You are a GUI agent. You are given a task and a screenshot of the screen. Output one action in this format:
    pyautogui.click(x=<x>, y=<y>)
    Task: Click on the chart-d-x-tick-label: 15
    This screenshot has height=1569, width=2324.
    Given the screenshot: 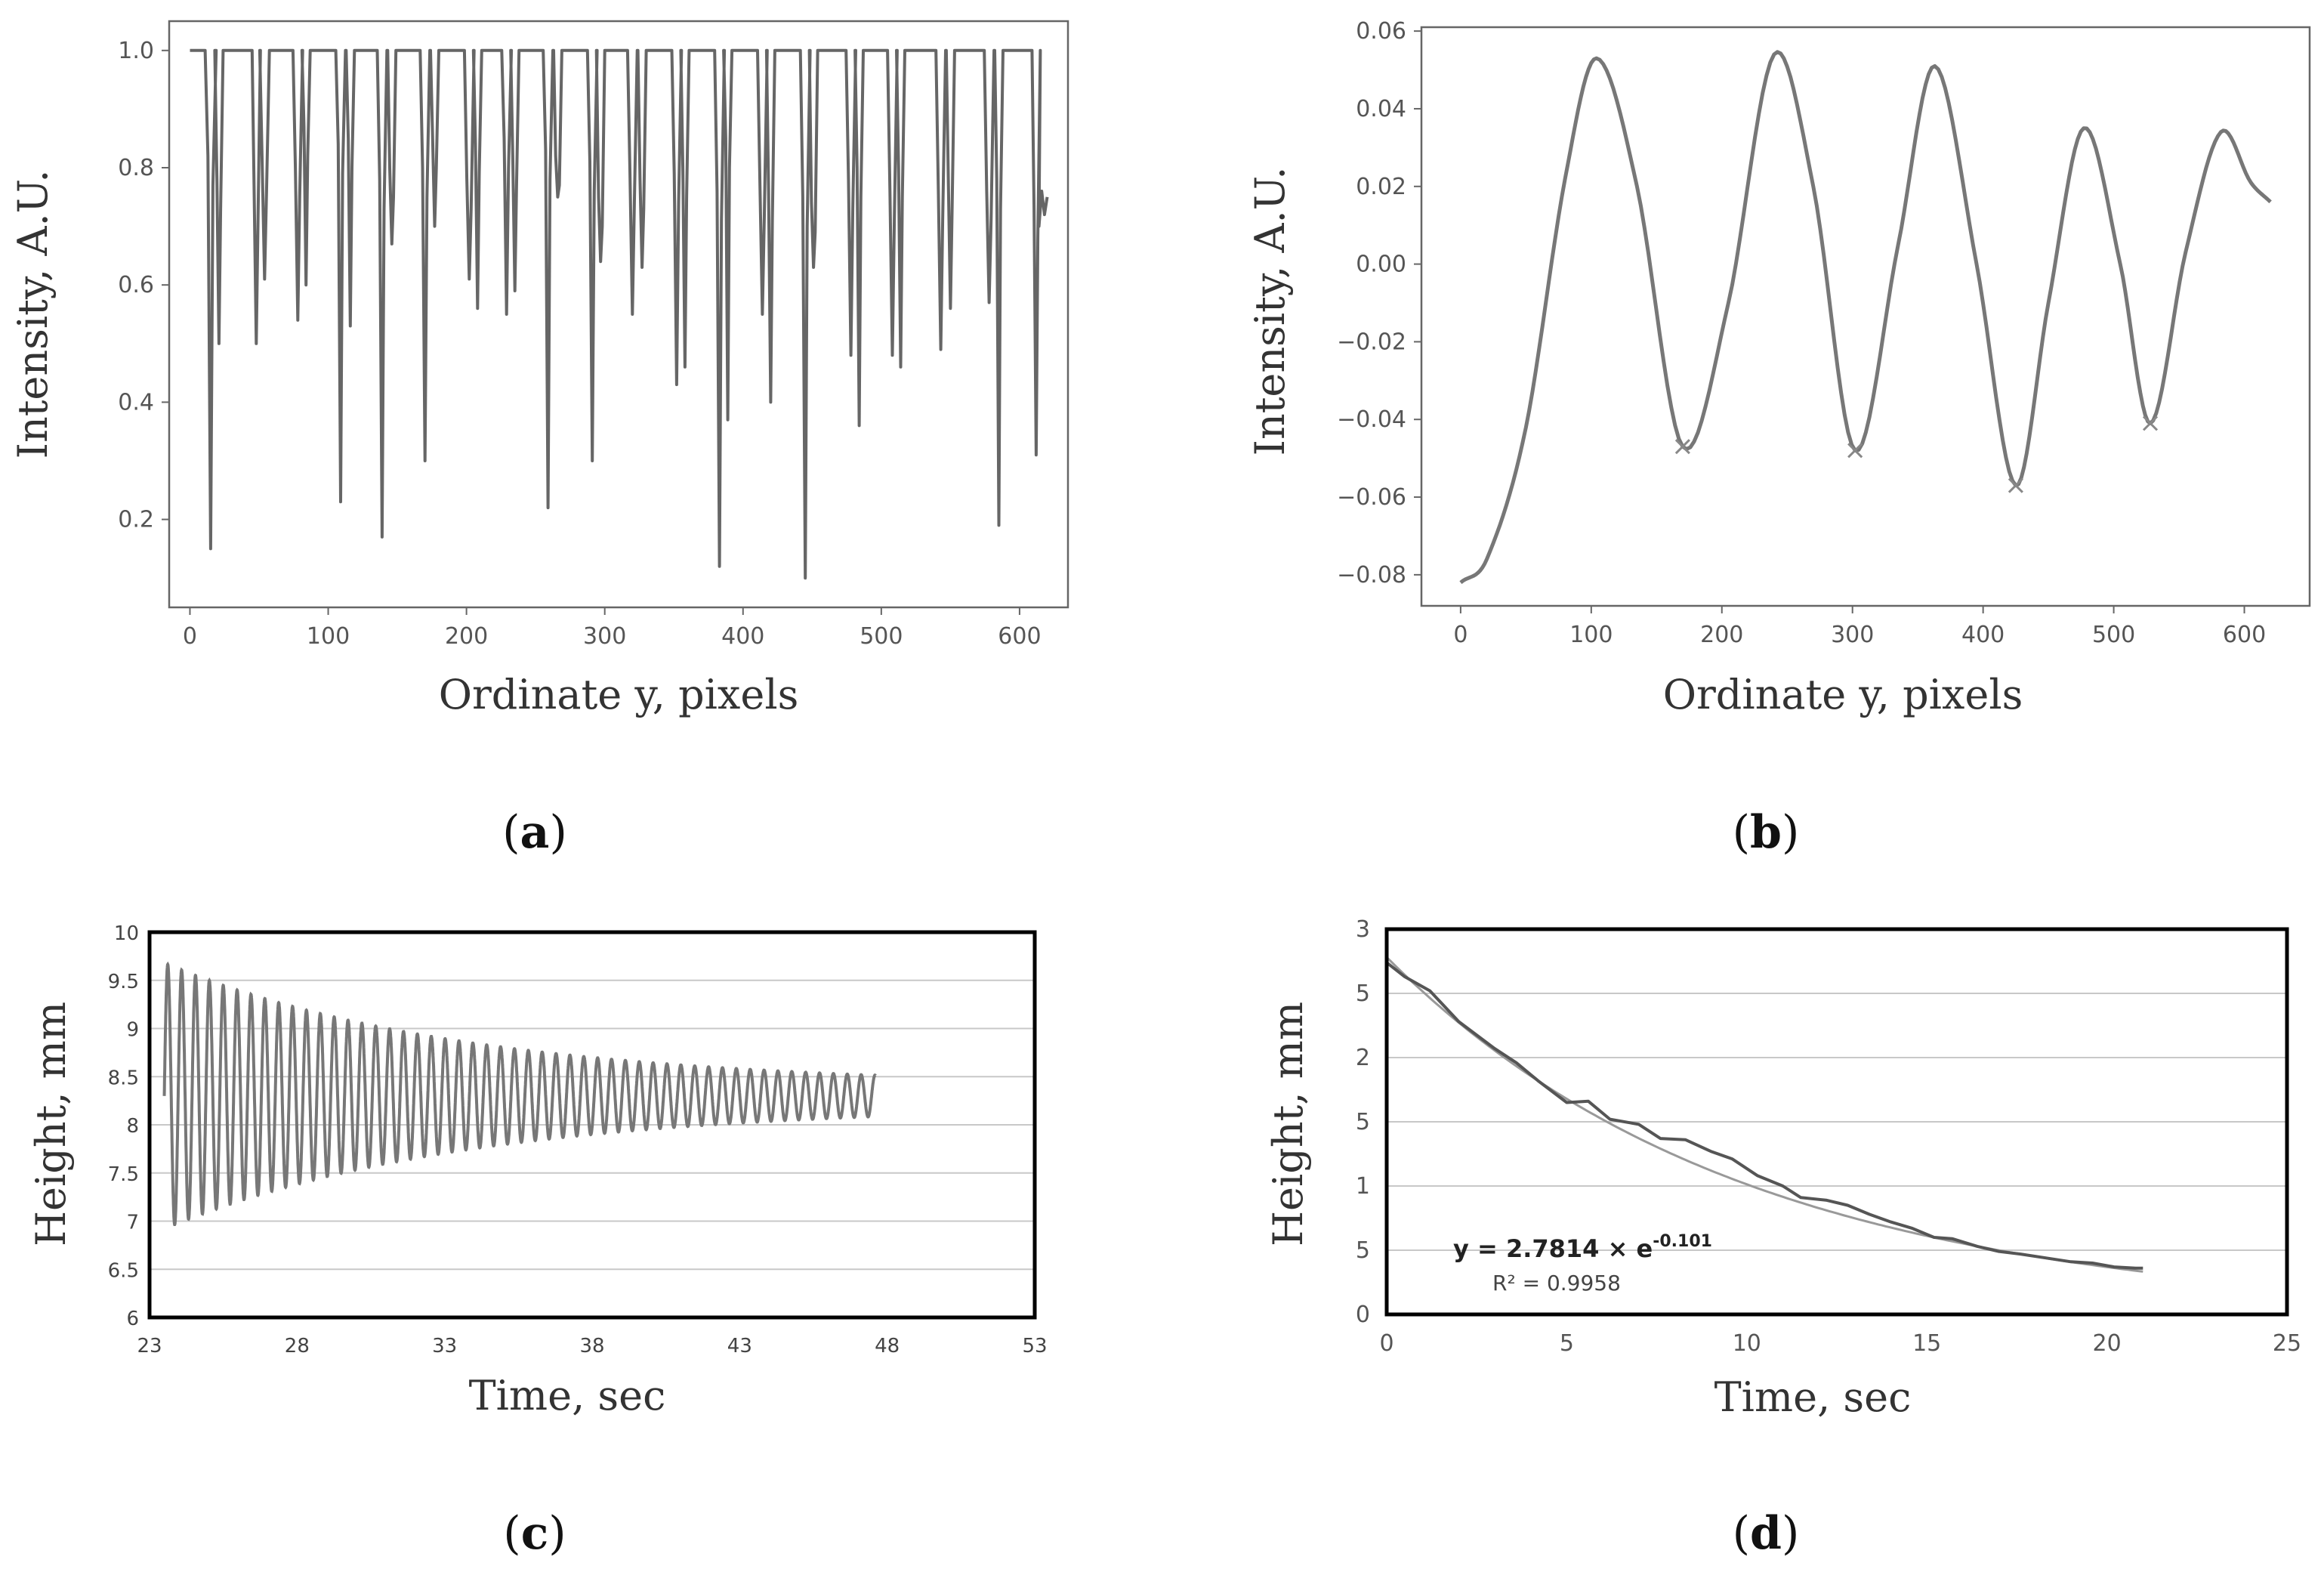 What is the action you would take?
    pyautogui.click(x=1927, y=1343)
    